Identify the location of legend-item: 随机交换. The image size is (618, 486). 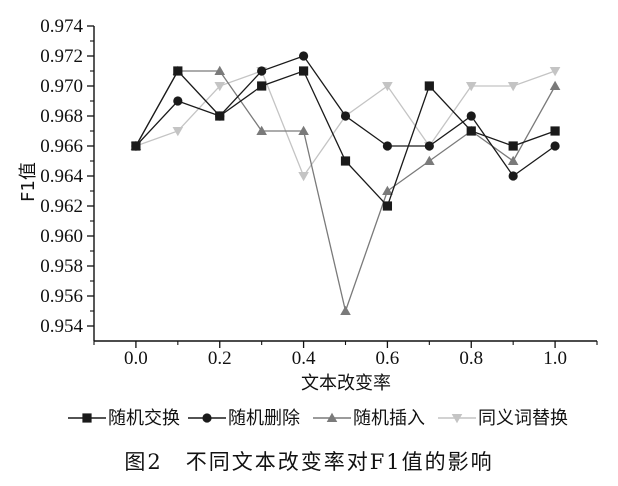
(124, 418).